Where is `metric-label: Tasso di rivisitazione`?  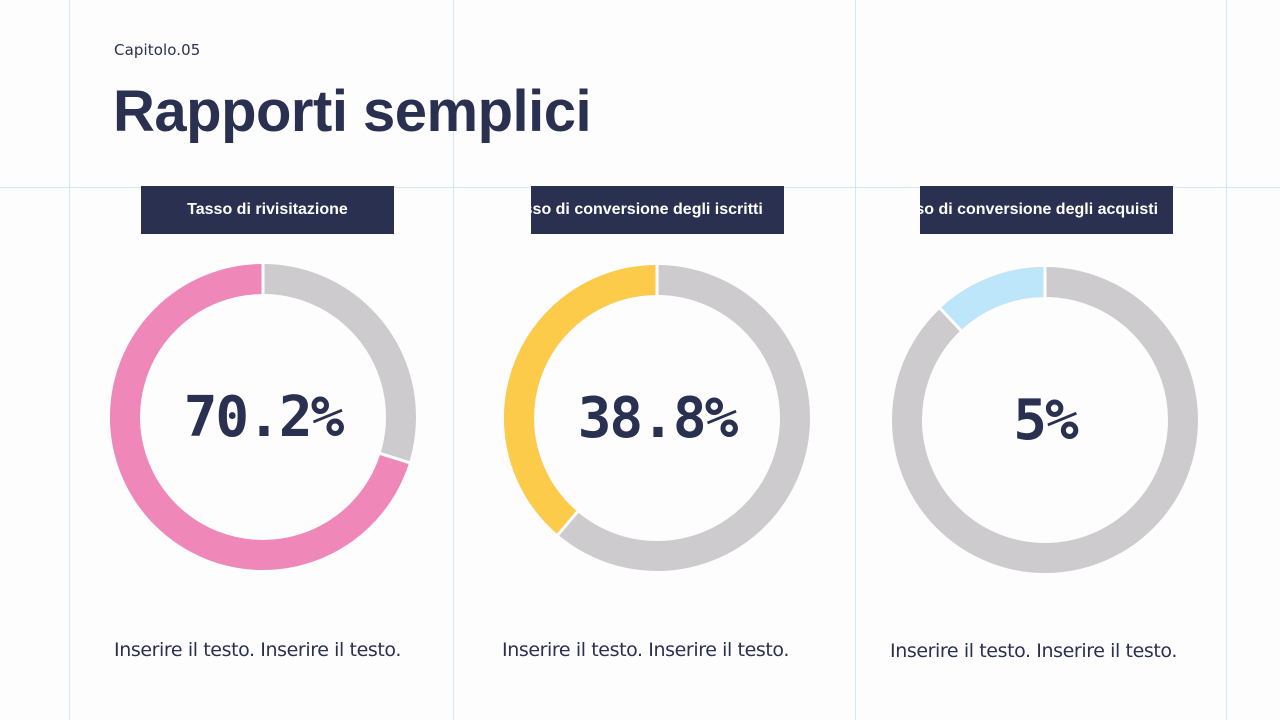
metric-label: Tasso di rivisitazione is located at coordinates (267, 210).